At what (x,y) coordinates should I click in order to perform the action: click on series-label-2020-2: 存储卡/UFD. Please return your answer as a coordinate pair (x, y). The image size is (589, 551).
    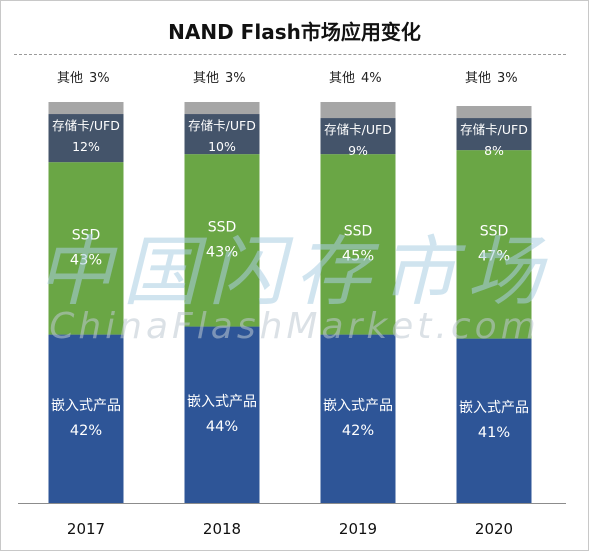
    Looking at the image, I should click on (494, 129).